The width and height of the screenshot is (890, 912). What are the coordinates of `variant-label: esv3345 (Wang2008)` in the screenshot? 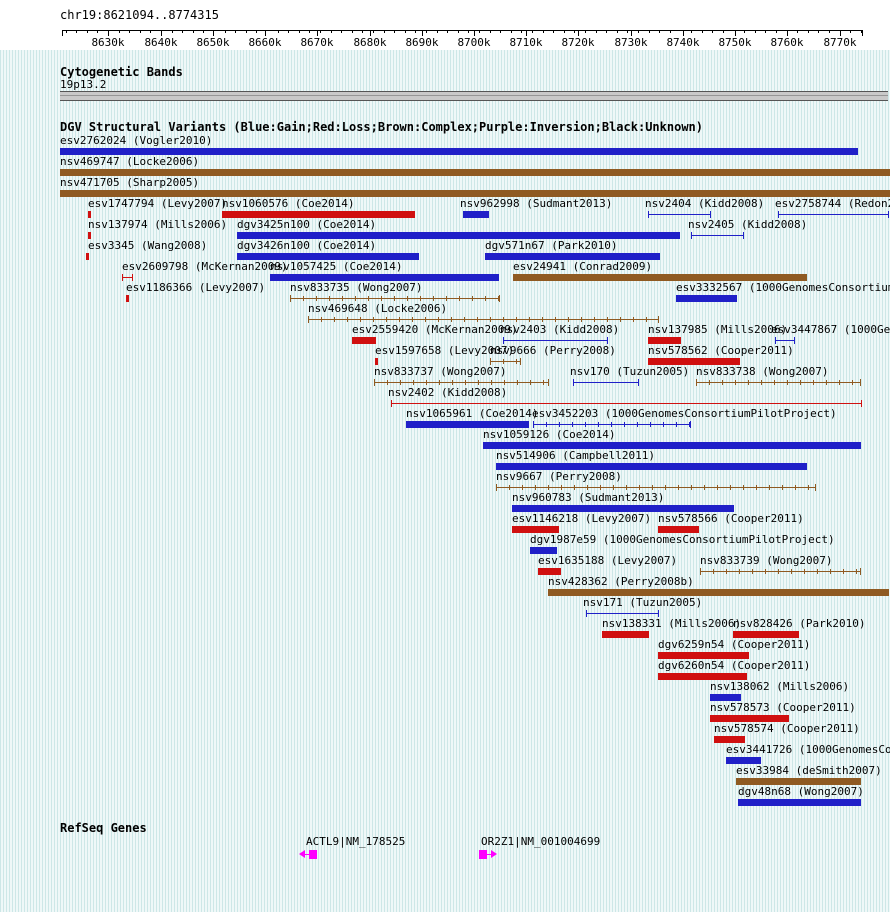 It's located at (148, 245).